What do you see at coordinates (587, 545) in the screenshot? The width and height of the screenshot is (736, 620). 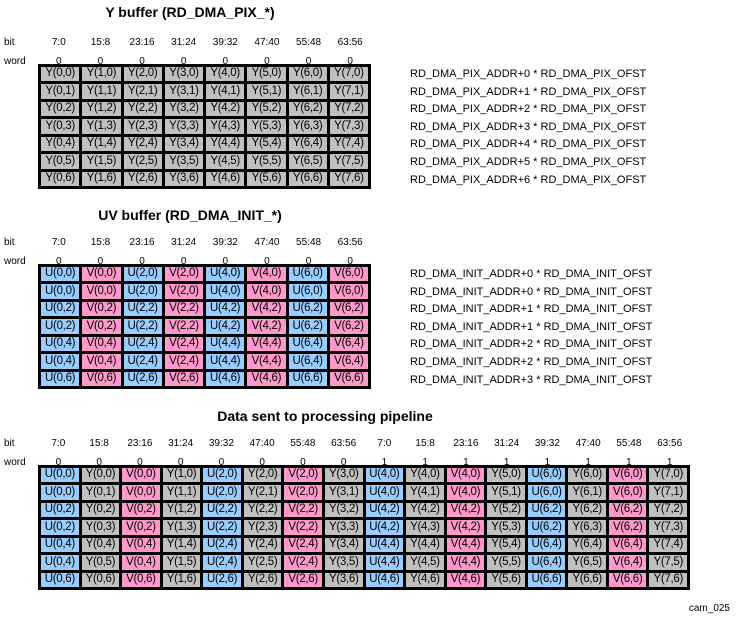 I see `data-cell: Y(6,4)` at bounding box center [587, 545].